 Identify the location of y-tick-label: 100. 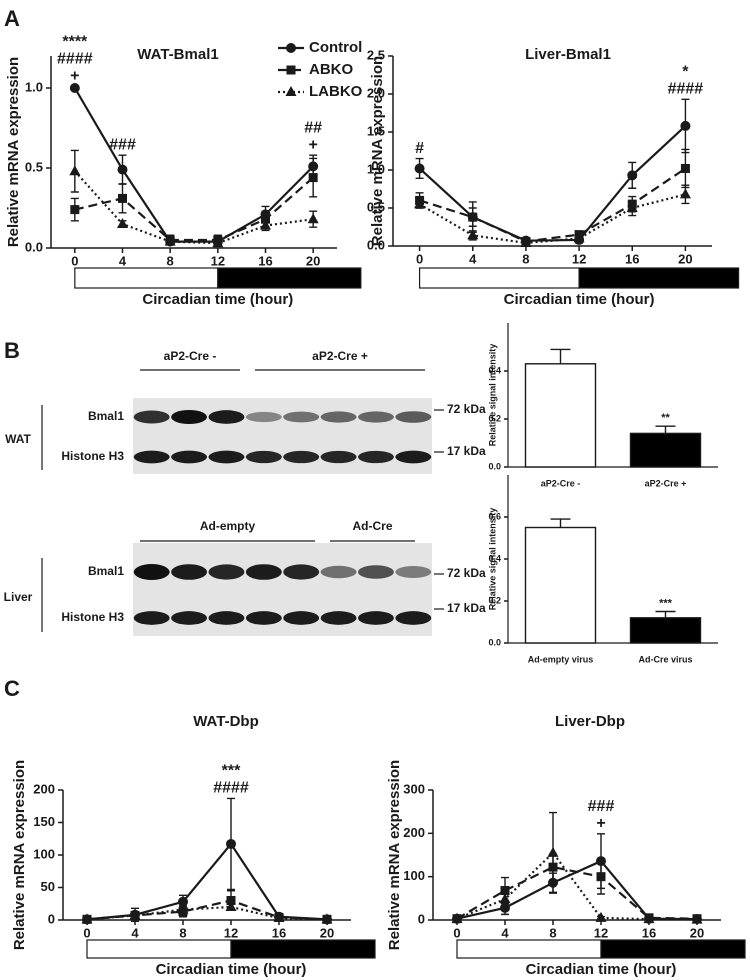
(44, 853).